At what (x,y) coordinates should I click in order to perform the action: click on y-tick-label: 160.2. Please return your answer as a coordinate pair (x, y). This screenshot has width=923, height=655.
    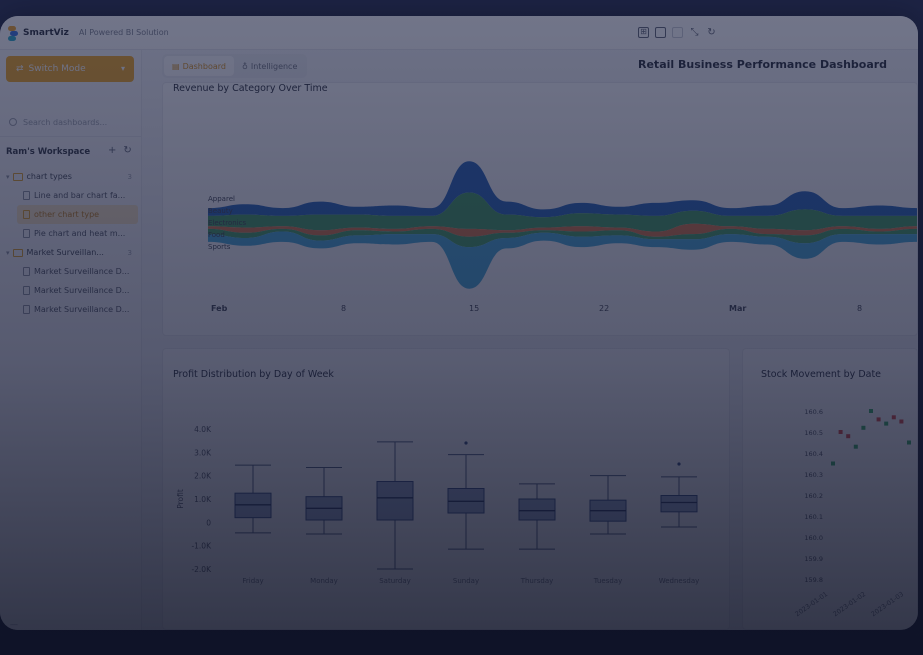
    Looking at the image, I should click on (813, 496).